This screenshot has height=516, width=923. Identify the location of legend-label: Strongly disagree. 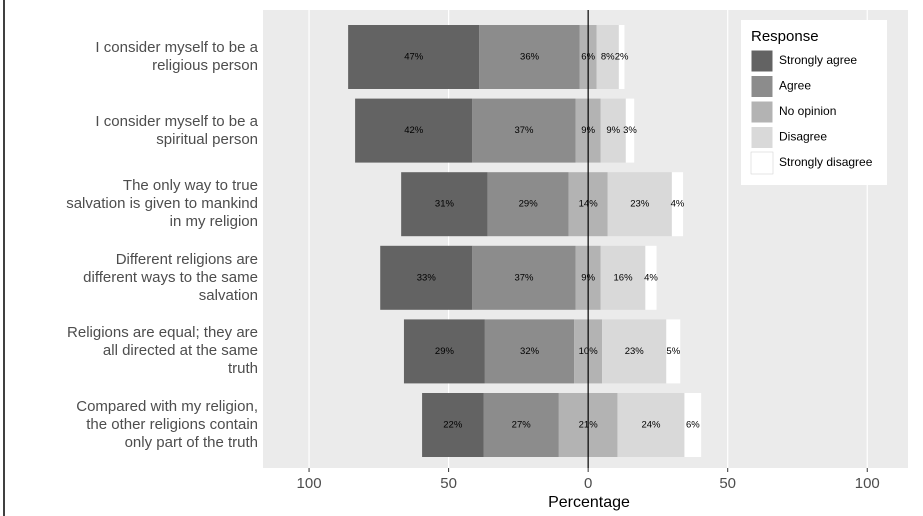
(826, 162).